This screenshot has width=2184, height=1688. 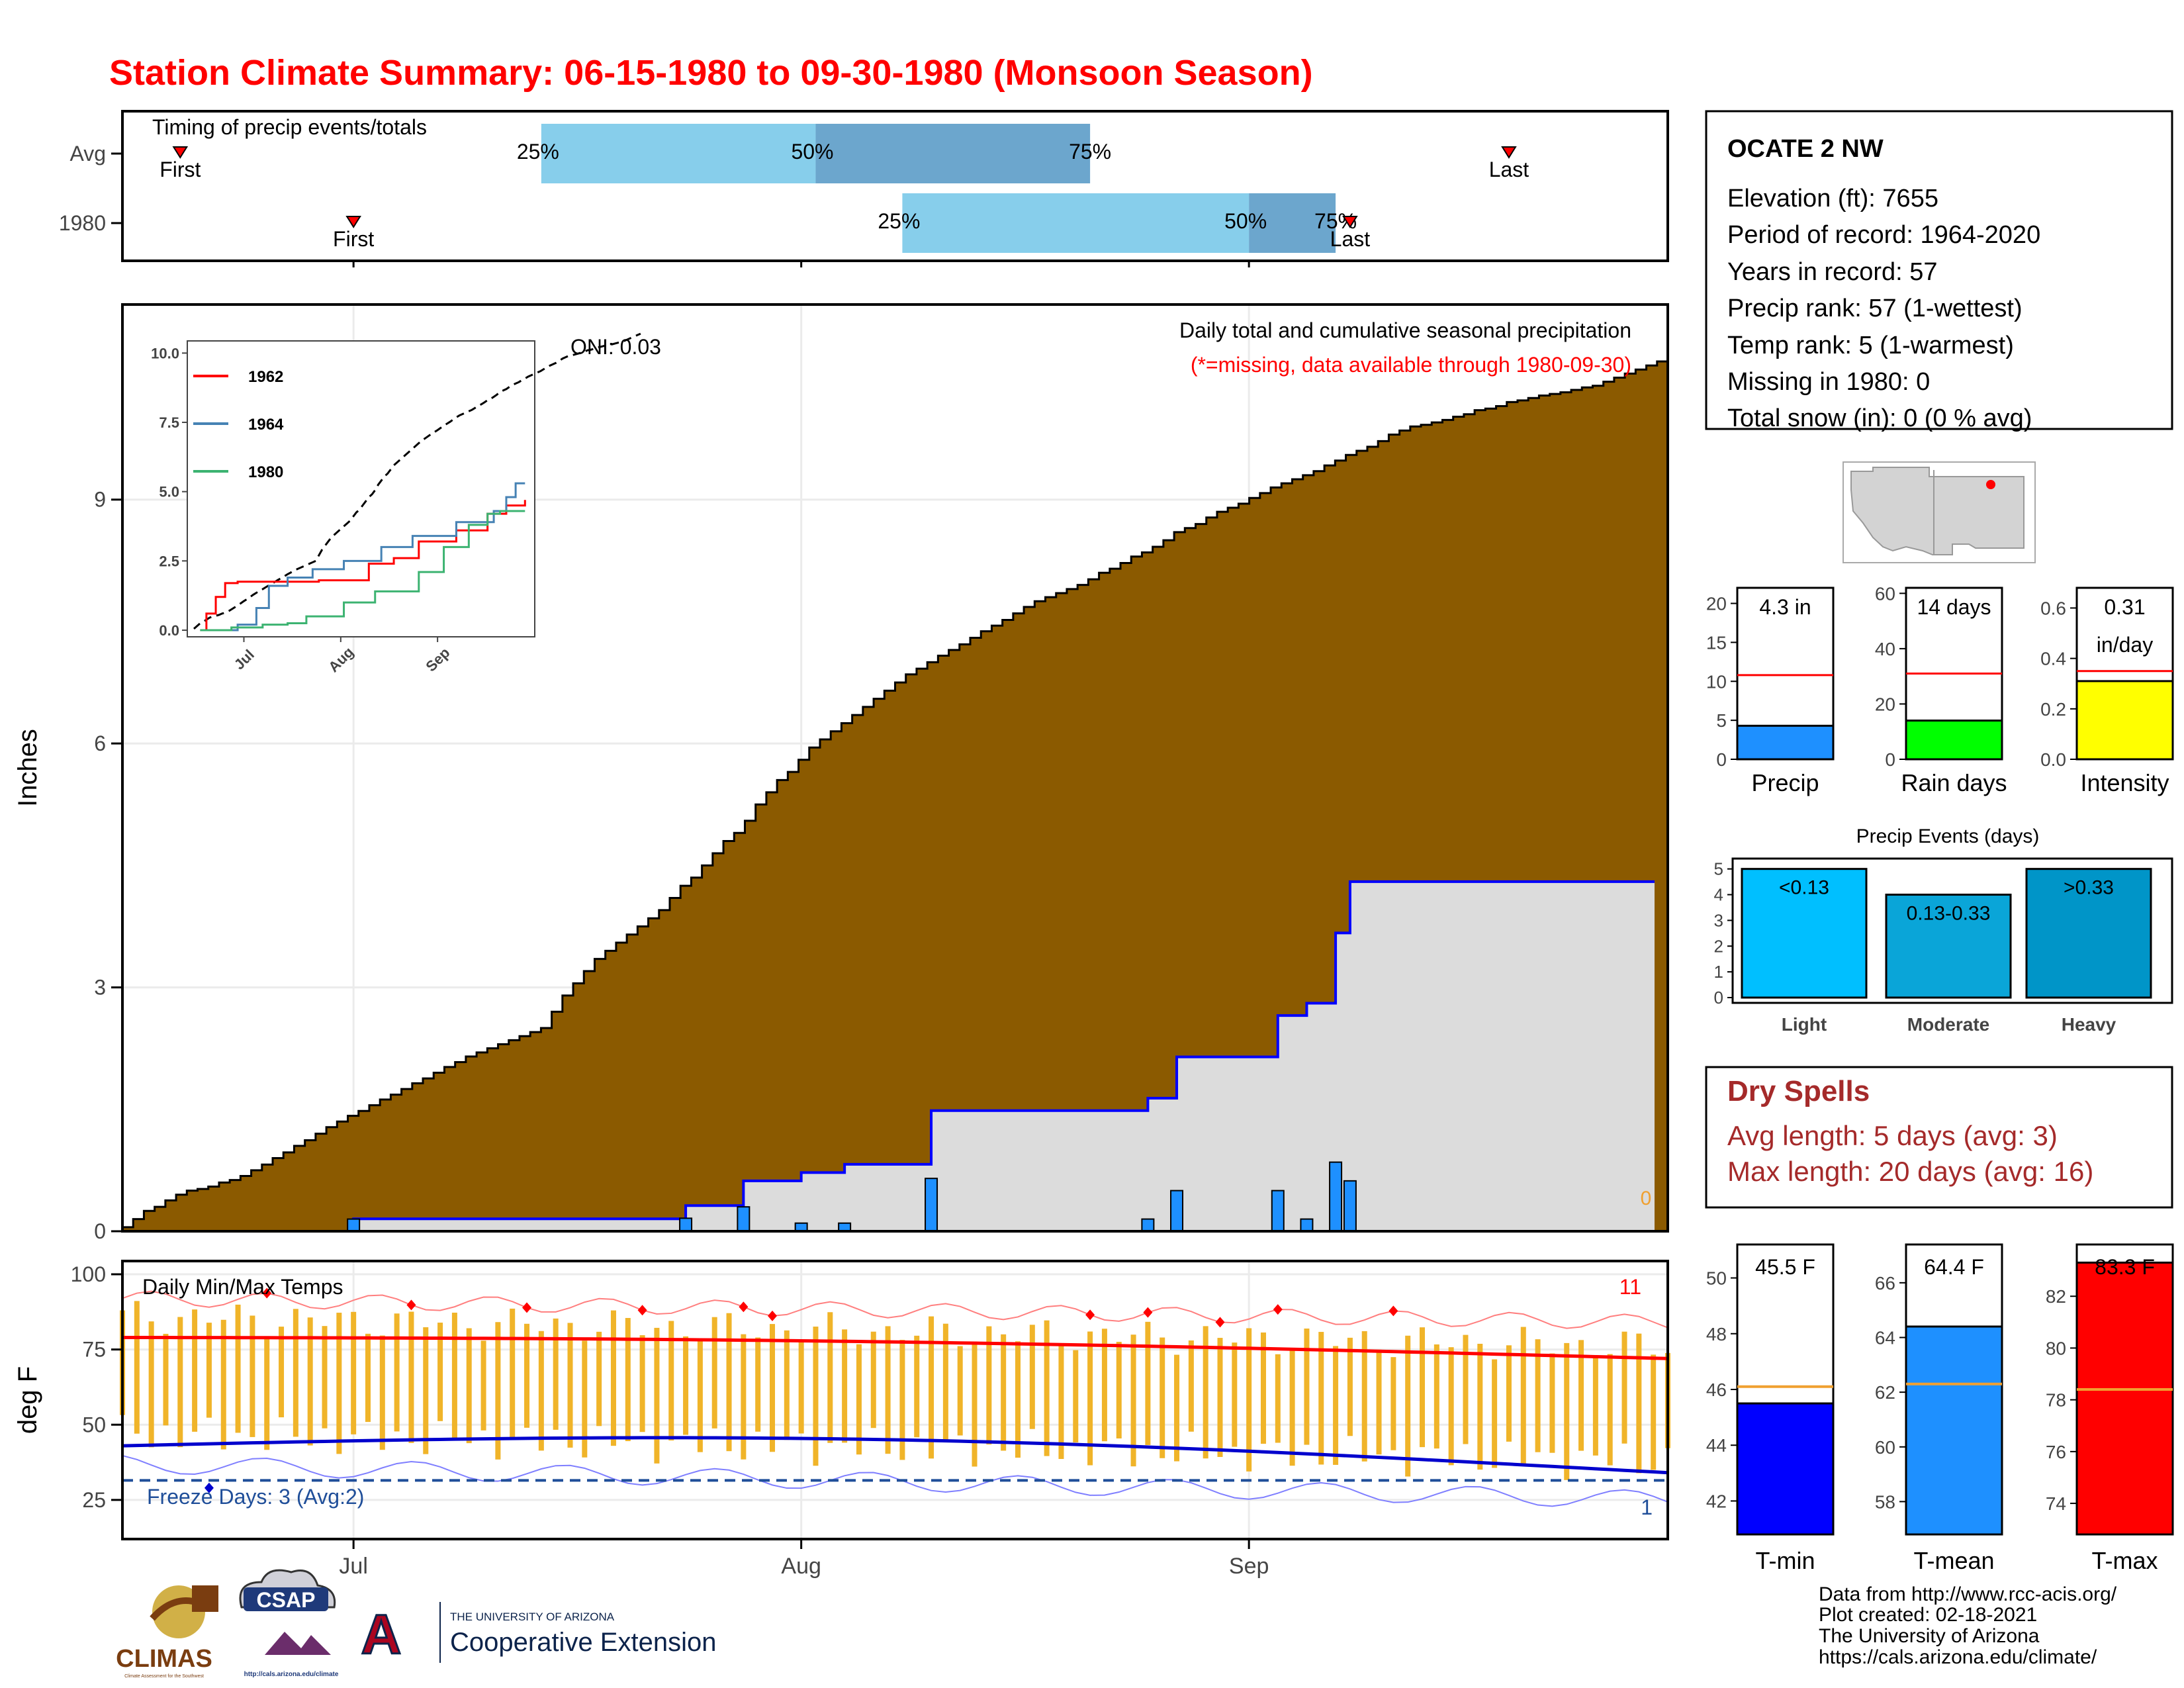 I want to click on csap-logo-text: CSAP, so click(x=286, y=1600).